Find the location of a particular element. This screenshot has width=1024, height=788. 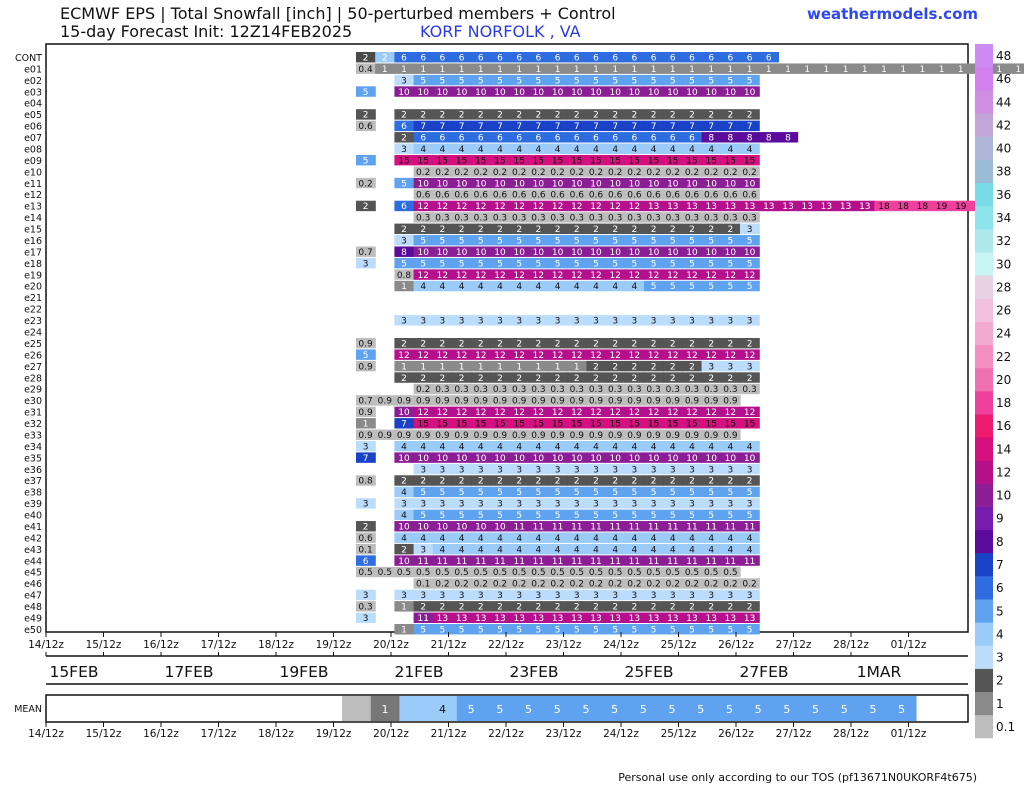

cell-label-e16-15: 5 is located at coordinates (654, 241).